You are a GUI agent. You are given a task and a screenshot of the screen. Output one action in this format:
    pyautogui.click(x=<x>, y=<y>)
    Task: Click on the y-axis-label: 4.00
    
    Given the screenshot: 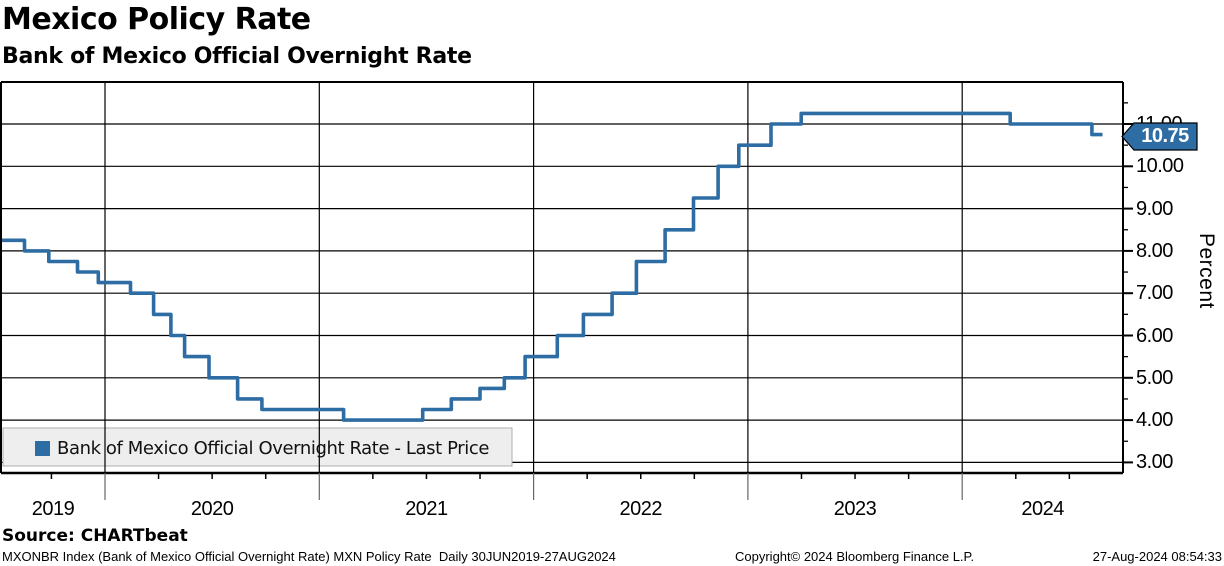 What is the action you would take?
    pyautogui.click(x=1154, y=420)
    